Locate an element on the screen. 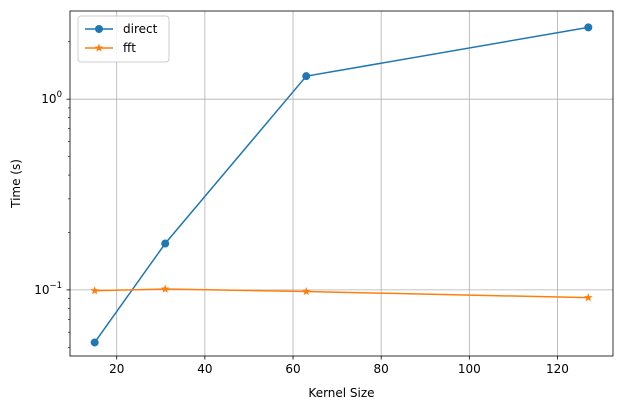 This screenshot has width=620, height=409. y-tick-label: 10⁰ is located at coordinates (51, 98).